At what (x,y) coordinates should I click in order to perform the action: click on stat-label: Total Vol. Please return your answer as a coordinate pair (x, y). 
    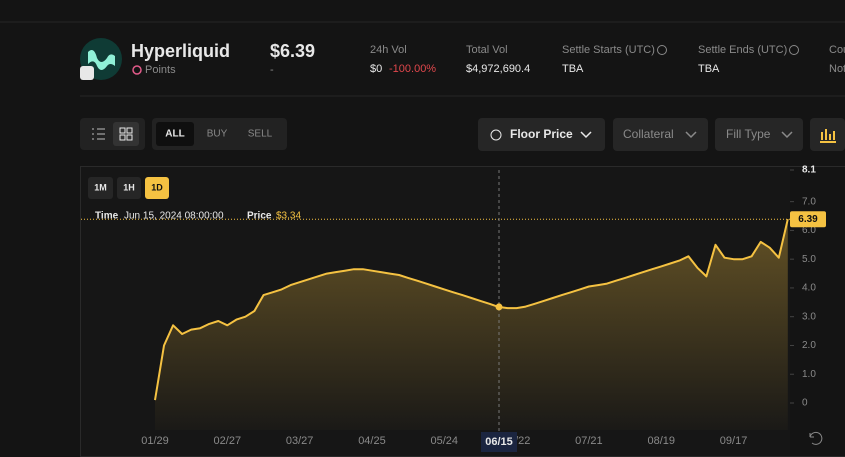
    Looking at the image, I should click on (487, 50).